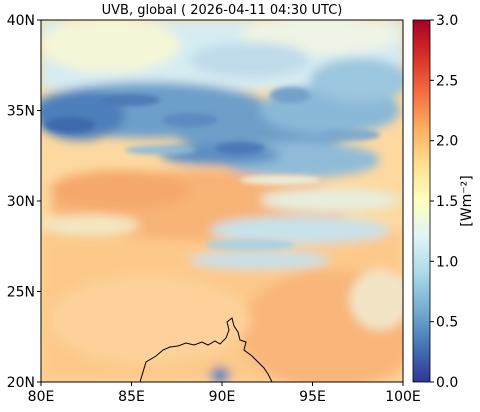  I want to click on y-tick-label: 25N, so click(21, 293).